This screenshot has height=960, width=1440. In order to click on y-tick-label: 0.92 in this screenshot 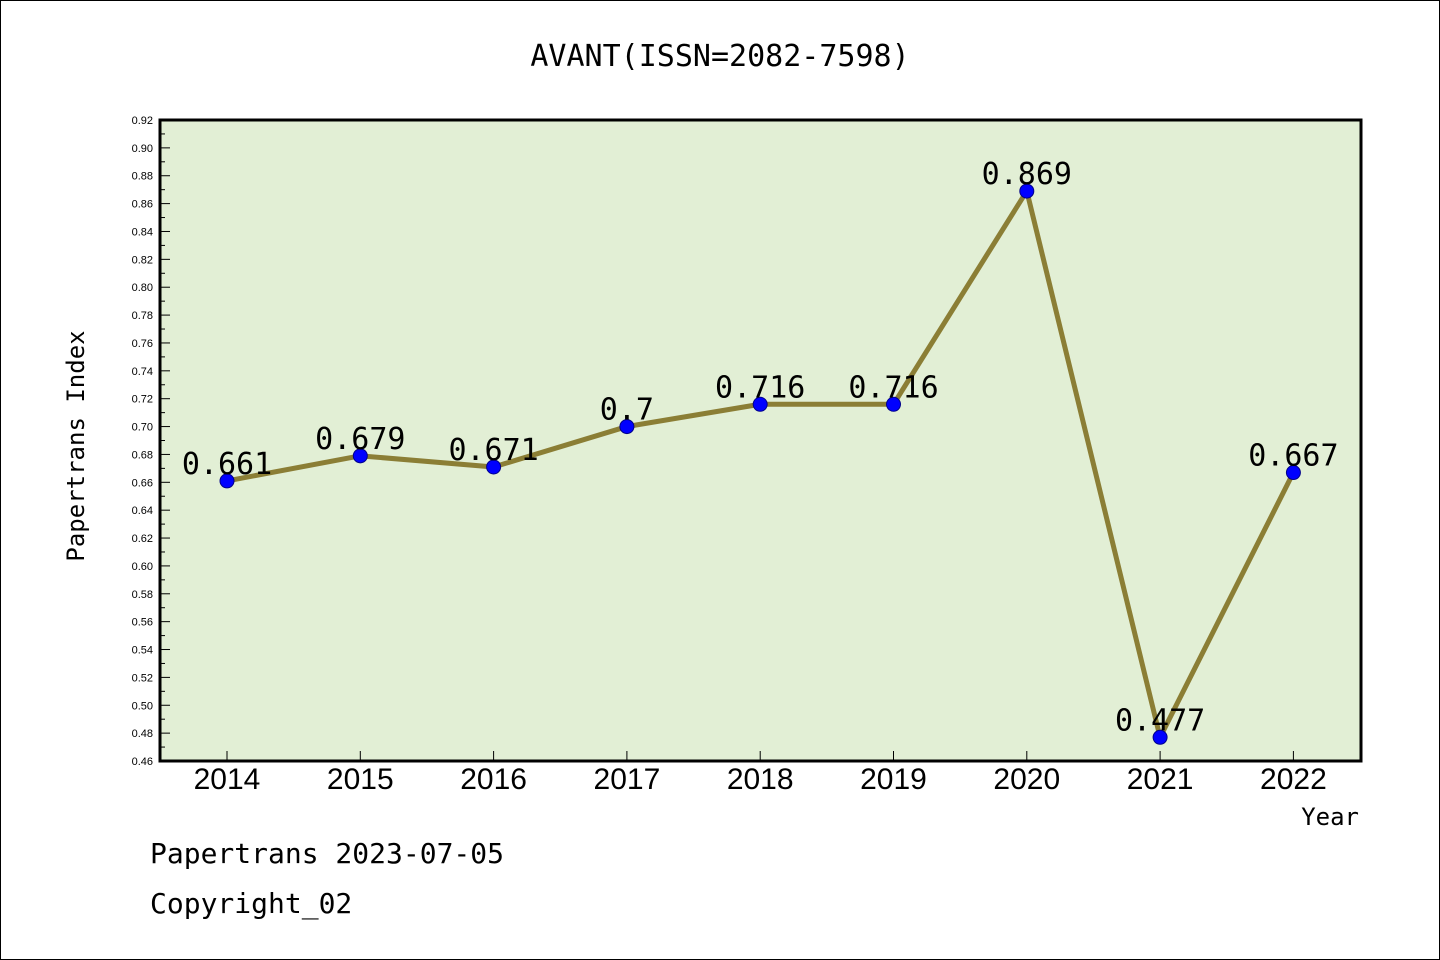, I will do `click(142, 121)`.